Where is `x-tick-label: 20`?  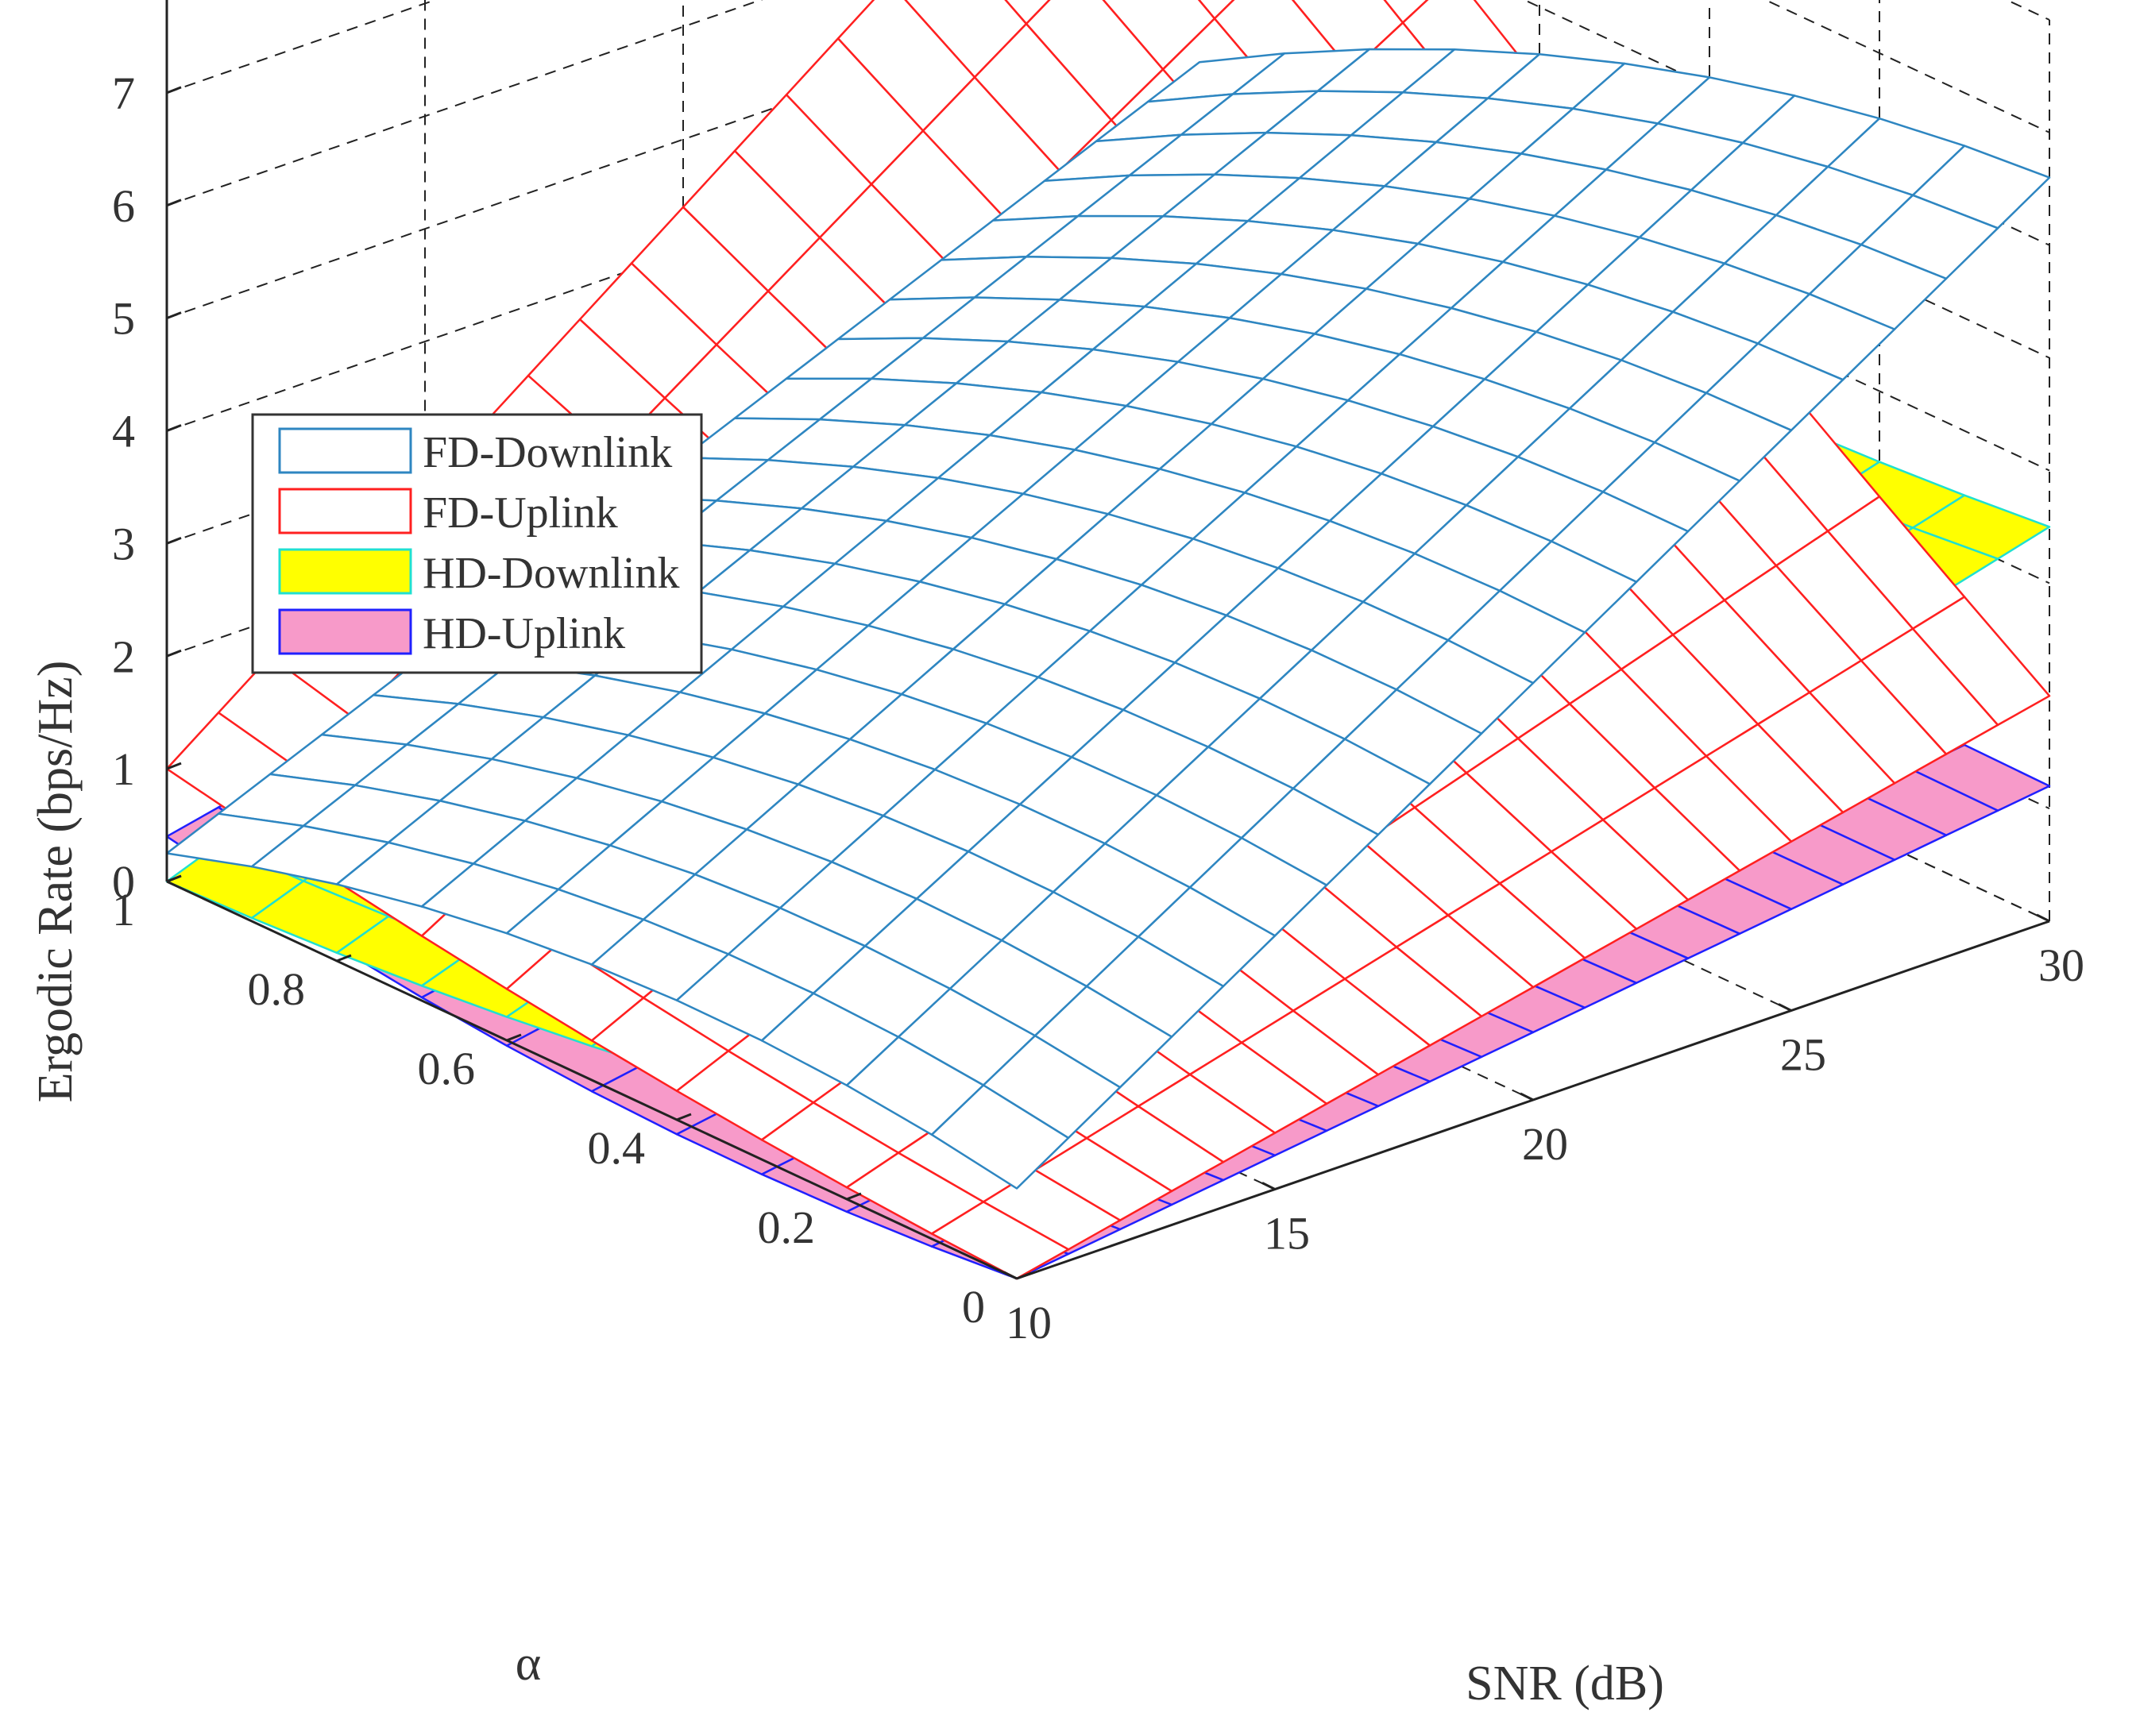 x-tick-label: 20 is located at coordinates (1545, 1144).